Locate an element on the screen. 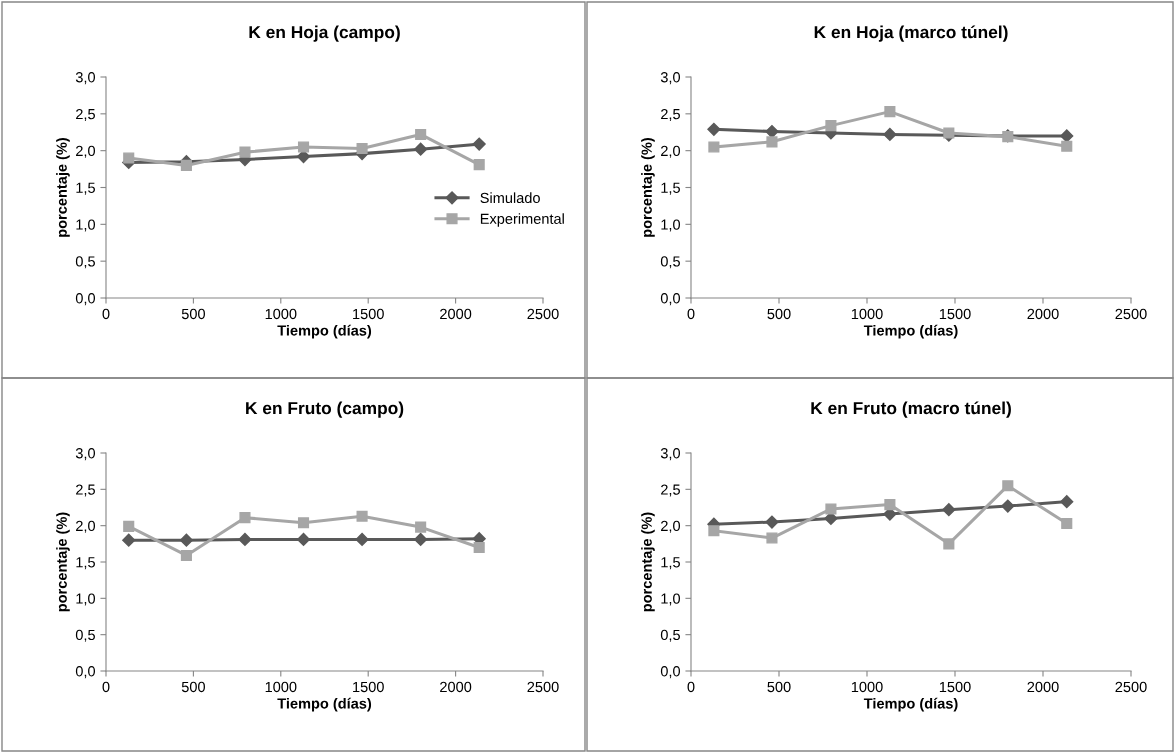  chart-title: K en Fruto (campo) is located at coordinates (325, 409).